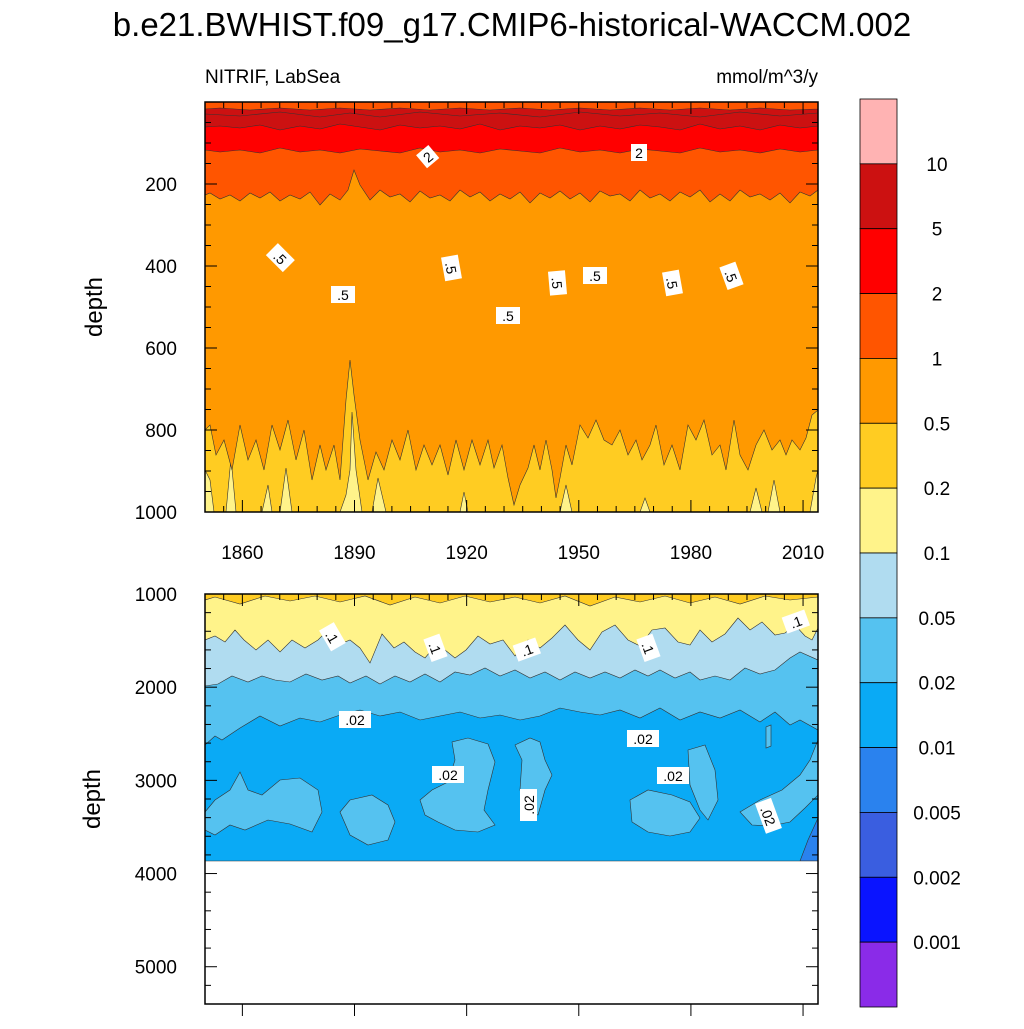  I want to click on colorbar-label: 0.2, so click(937, 489).